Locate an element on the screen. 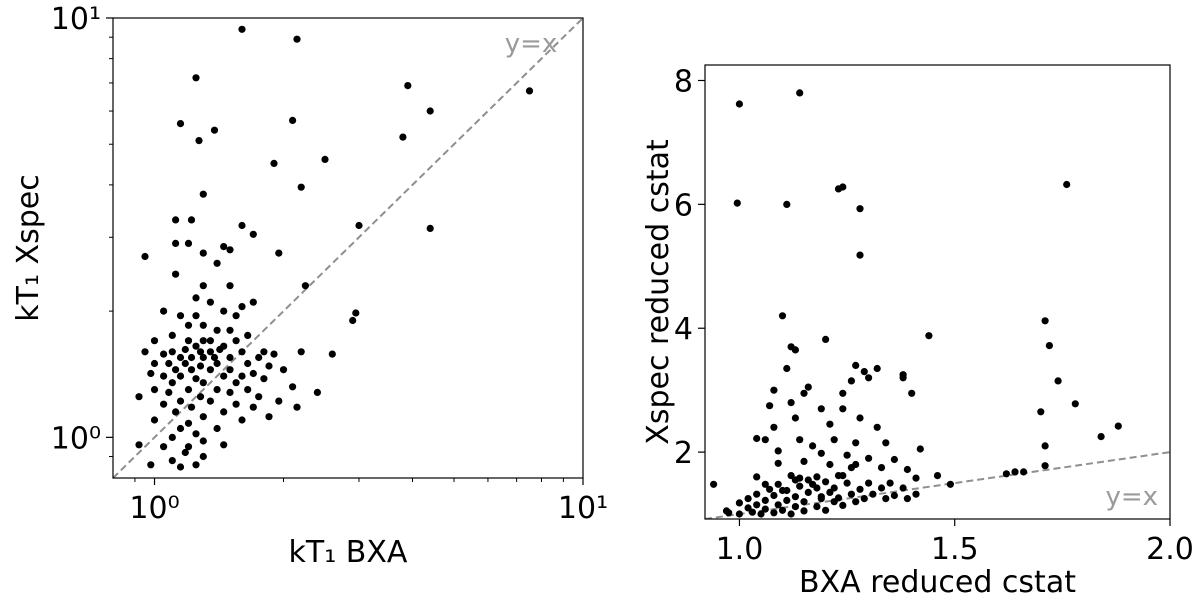 The width and height of the screenshot is (1200, 605). y-tick-label: 2 is located at coordinates (683, 453).